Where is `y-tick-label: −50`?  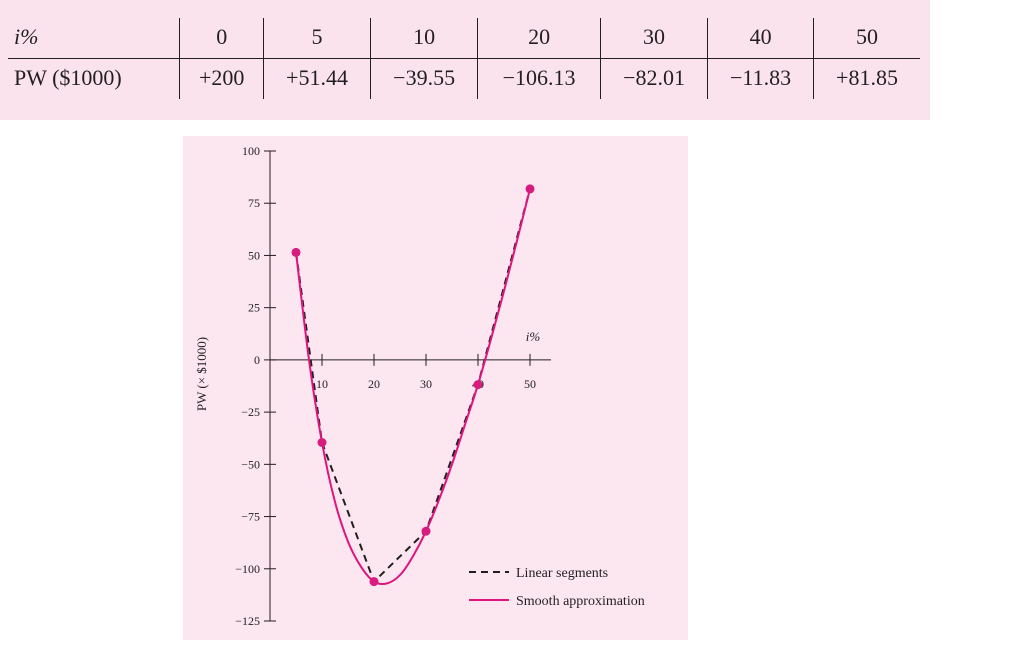
y-tick-label: −50 is located at coordinates (250, 464).